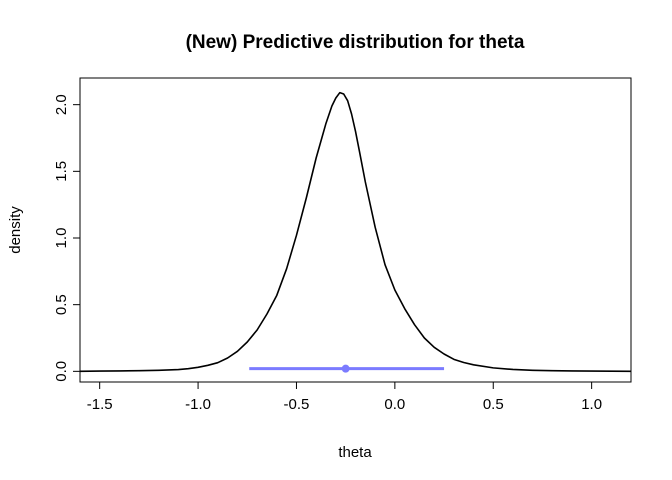 Image resolution: width=672 pixels, height=480 pixels. Describe the element at coordinates (61, 104) in the screenshot. I see `y-tick-label: 2.0` at that location.